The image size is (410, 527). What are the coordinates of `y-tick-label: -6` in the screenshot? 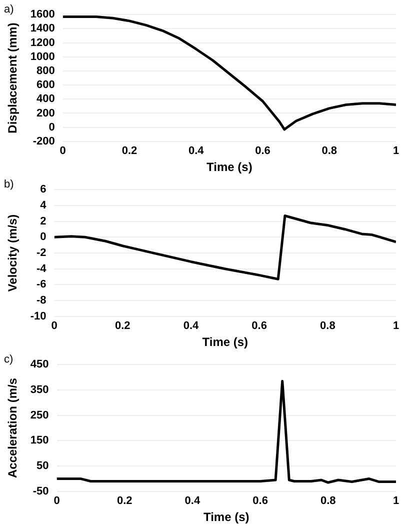 It's located at (41, 284).